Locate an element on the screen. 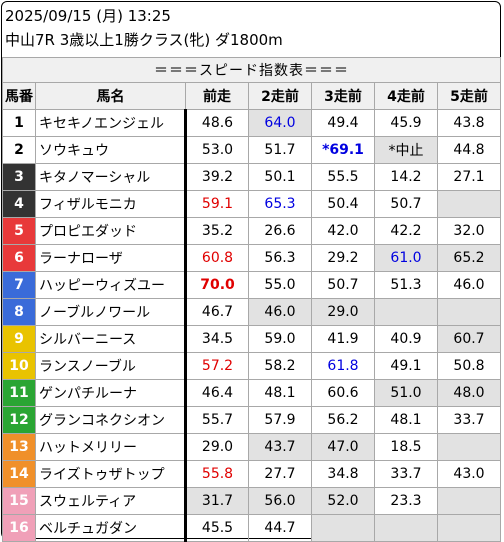 The height and width of the screenshot is (542, 504). horse-number: 9 is located at coordinates (19, 339).